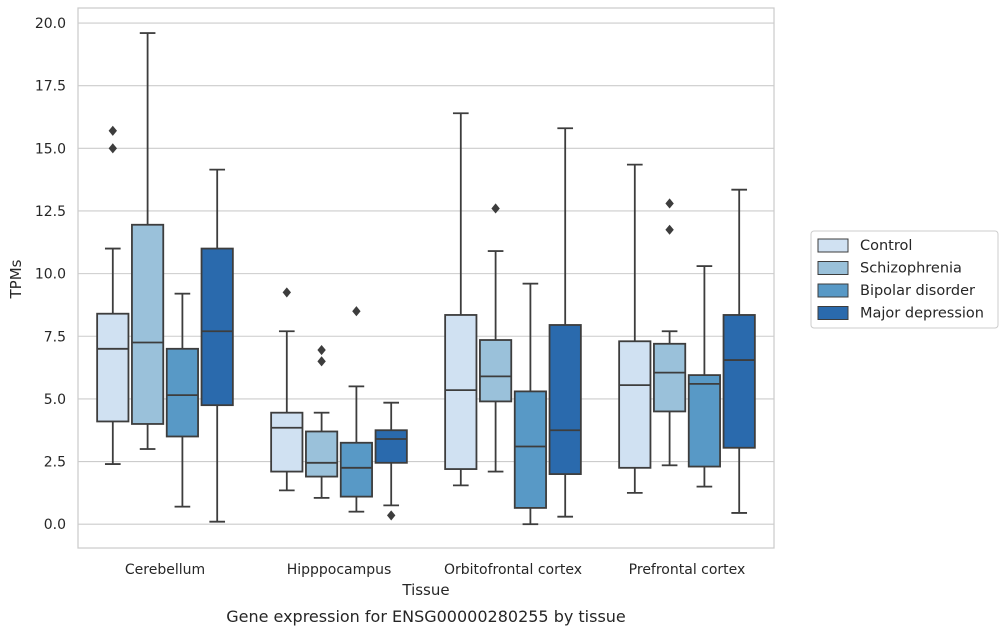 The width and height of the screenshot is (1007, 634). Describe the element at coordinates (425, 590) in the screenshot. I see `x-axis-title: Tissue` at that location.